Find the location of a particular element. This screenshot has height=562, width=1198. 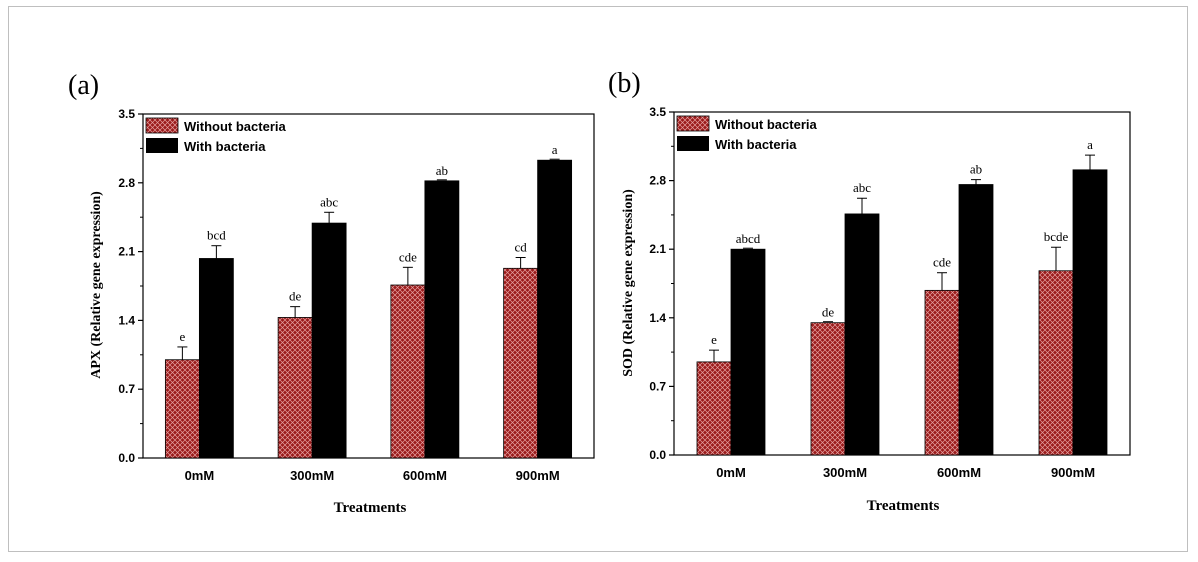

y-axis-label: SOD (Relative gene expression) is located at coordinates (628, 283).